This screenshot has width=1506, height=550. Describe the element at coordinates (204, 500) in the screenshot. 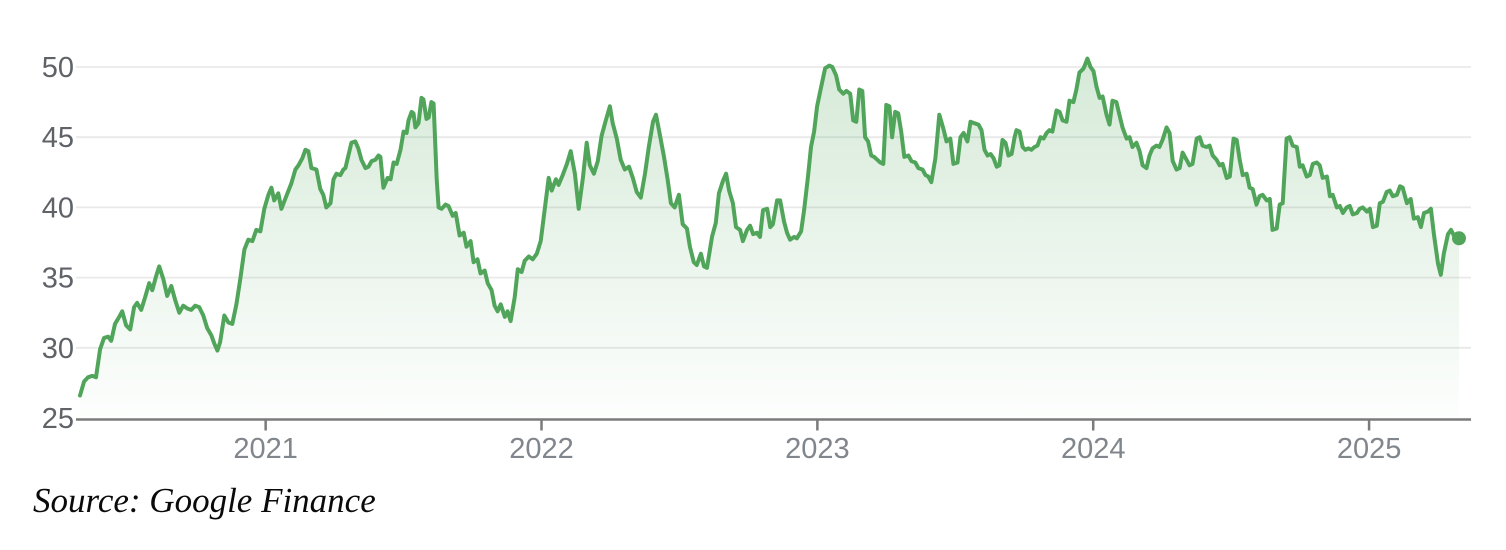

I see `source-caption: Source: Google Finance` at that location.